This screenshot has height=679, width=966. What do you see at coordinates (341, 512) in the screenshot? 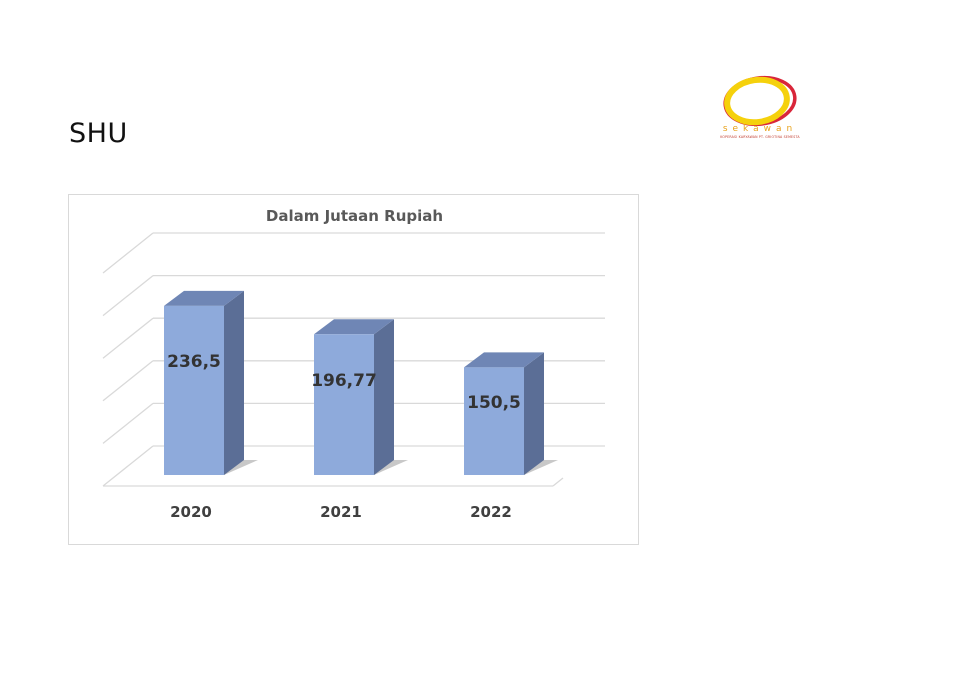
I see `x-tick-label: 2021` at bounding box center [341, 512].